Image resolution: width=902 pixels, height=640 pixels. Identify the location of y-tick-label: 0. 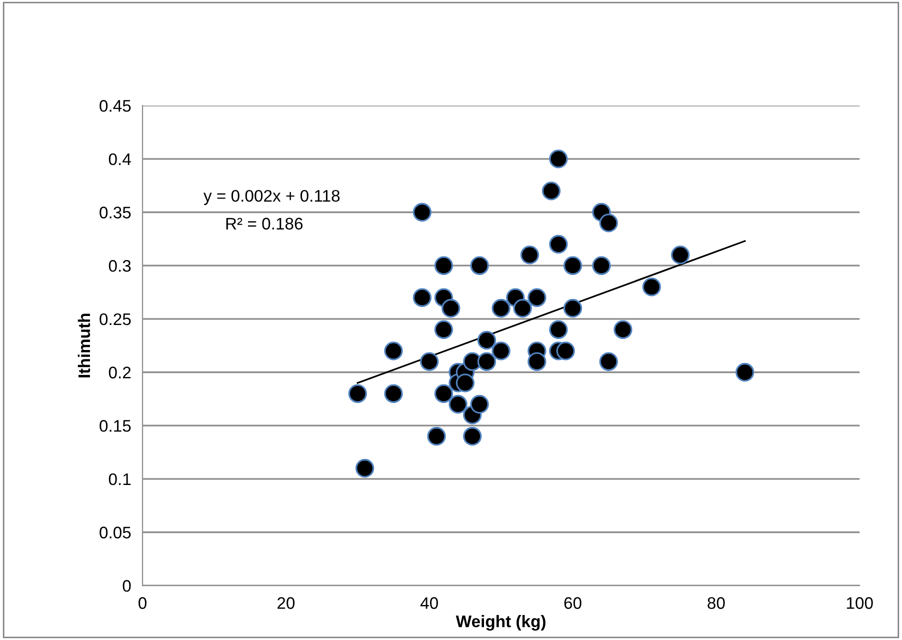
(126, 586).